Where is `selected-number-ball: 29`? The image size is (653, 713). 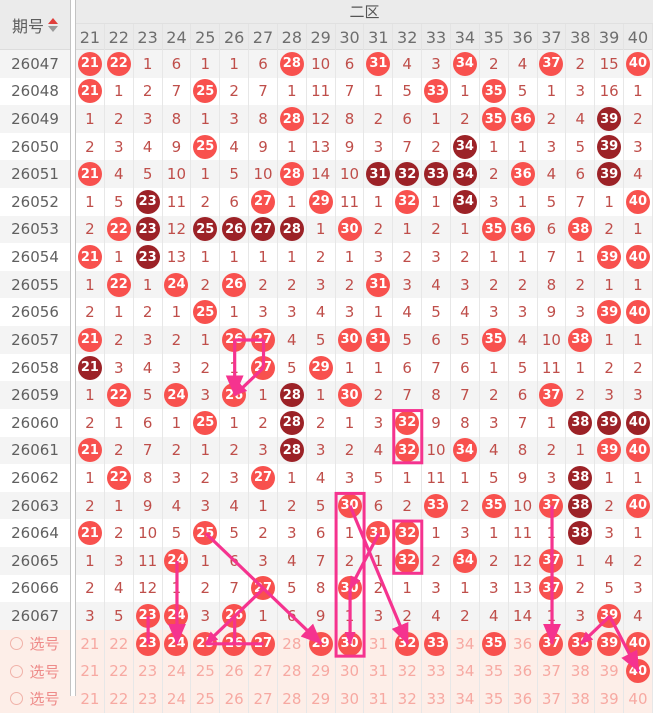
selected-number-ball: 29 is located at coordinates (320, 643).